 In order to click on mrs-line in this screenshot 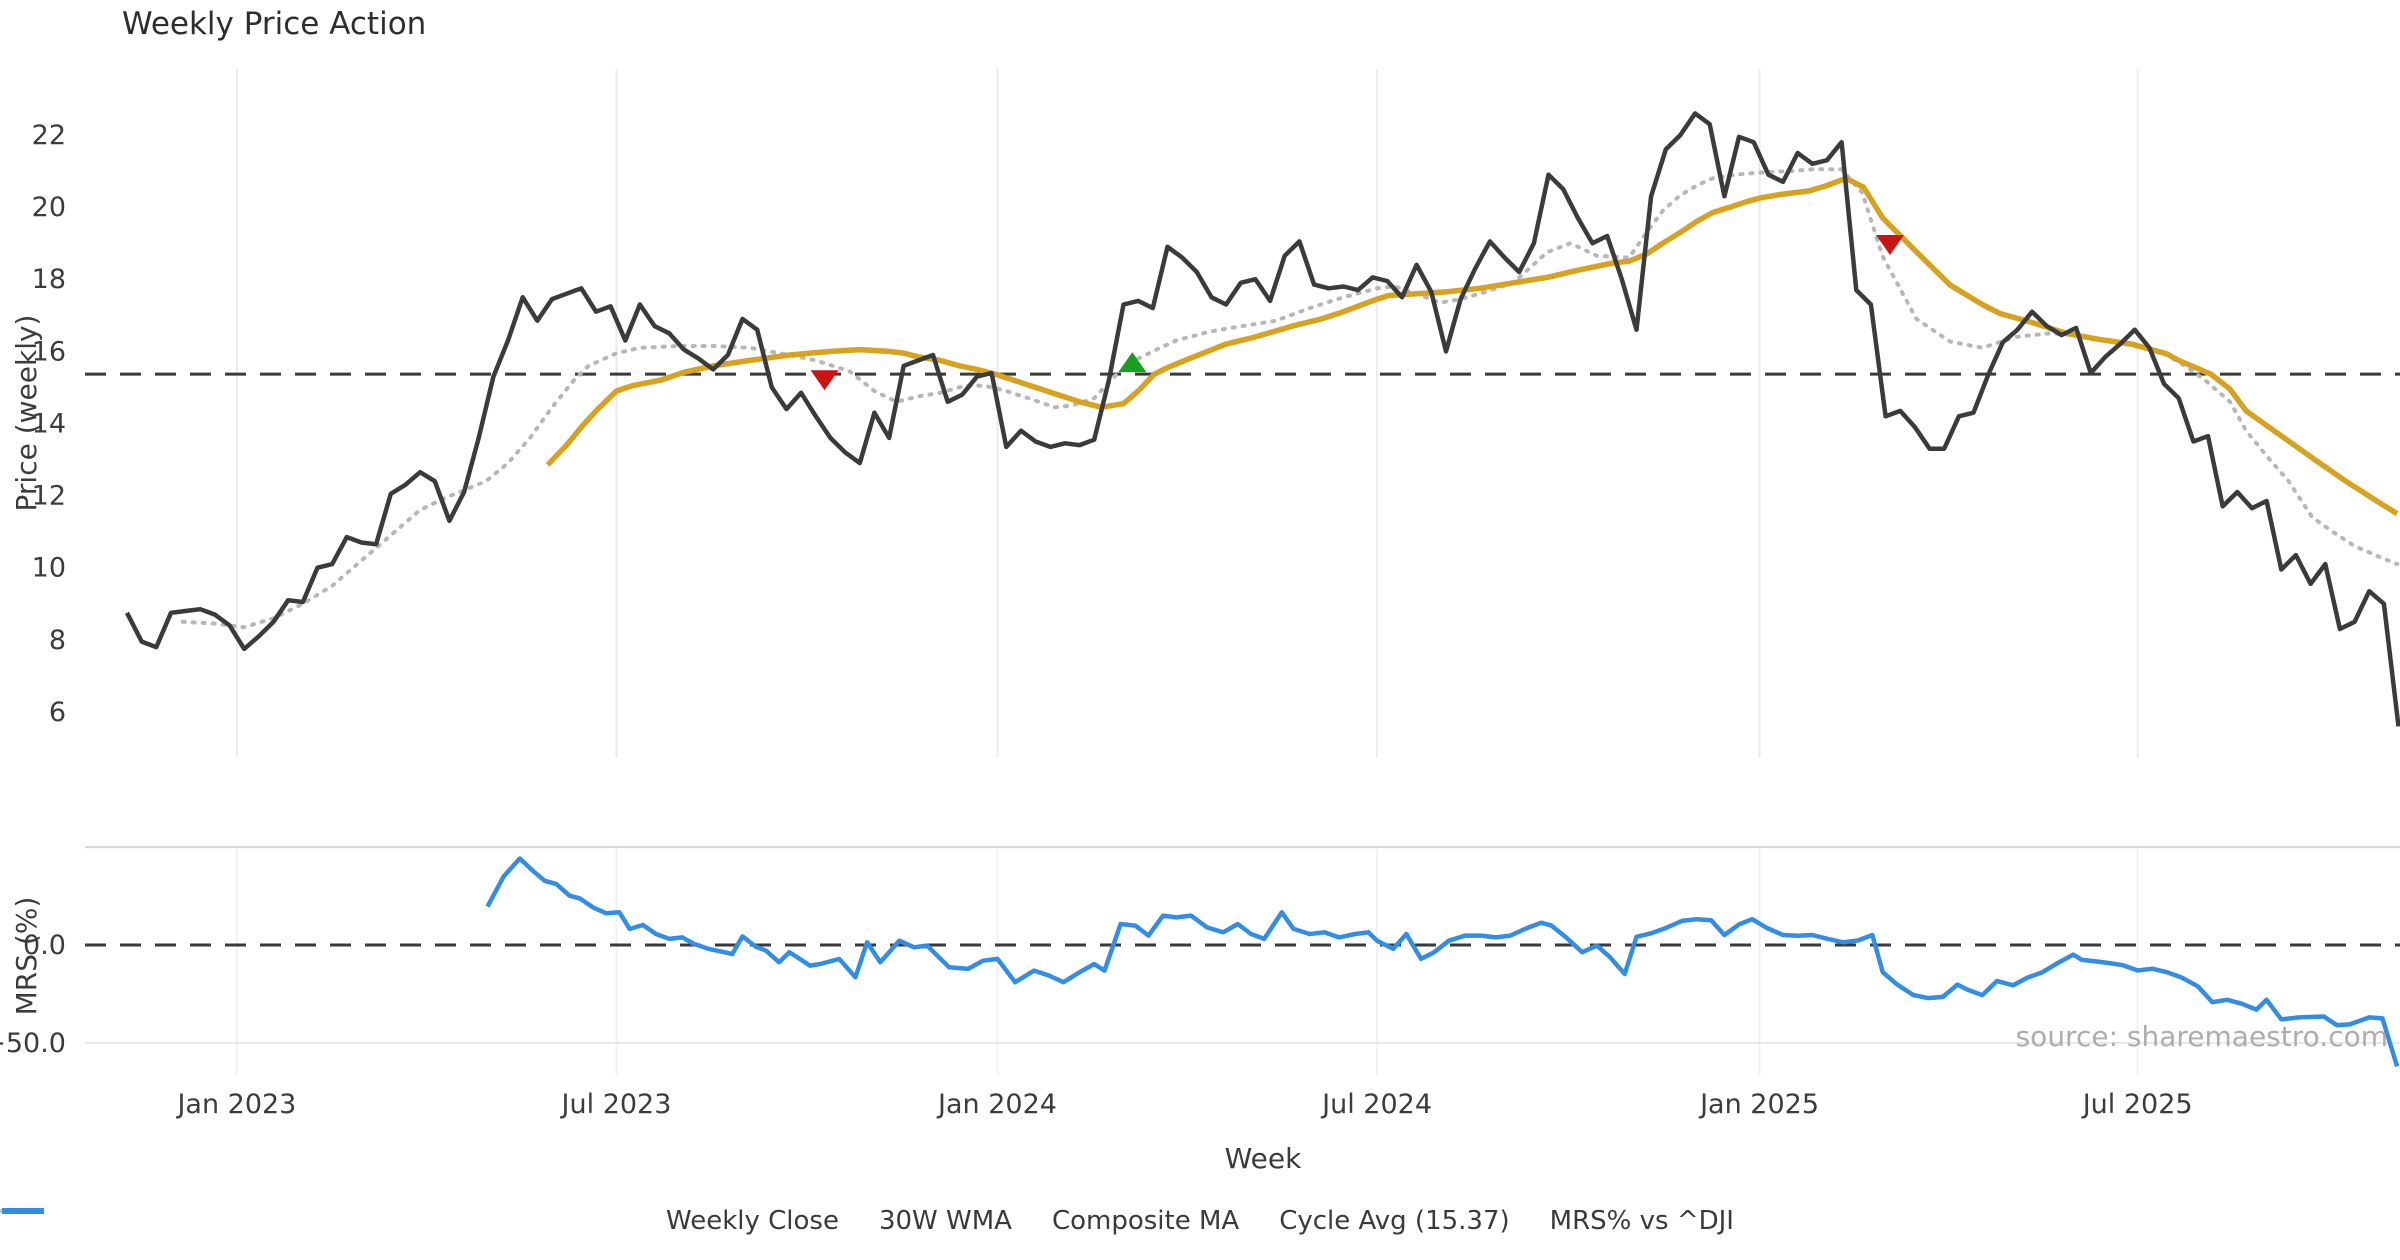, I will do `click(1442, 962)`.